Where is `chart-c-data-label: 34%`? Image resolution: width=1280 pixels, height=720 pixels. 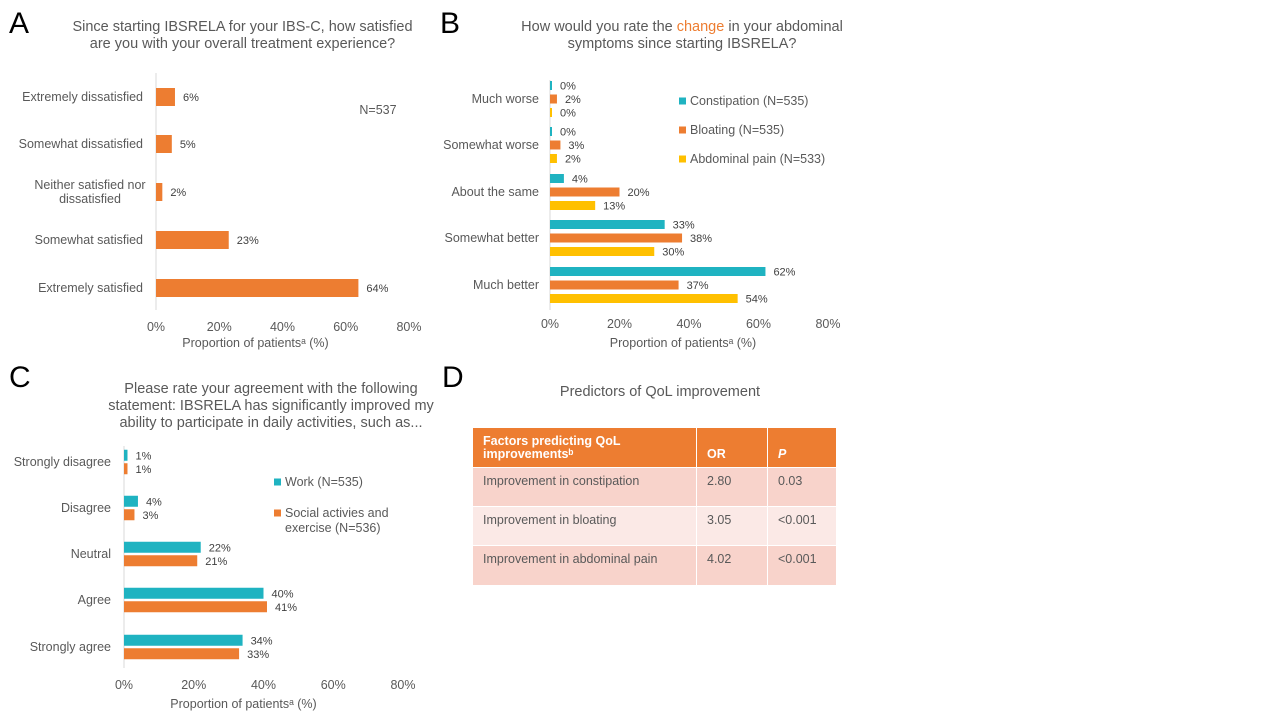
chart-c-data-label: 34% is located at coordinates (262, 641).